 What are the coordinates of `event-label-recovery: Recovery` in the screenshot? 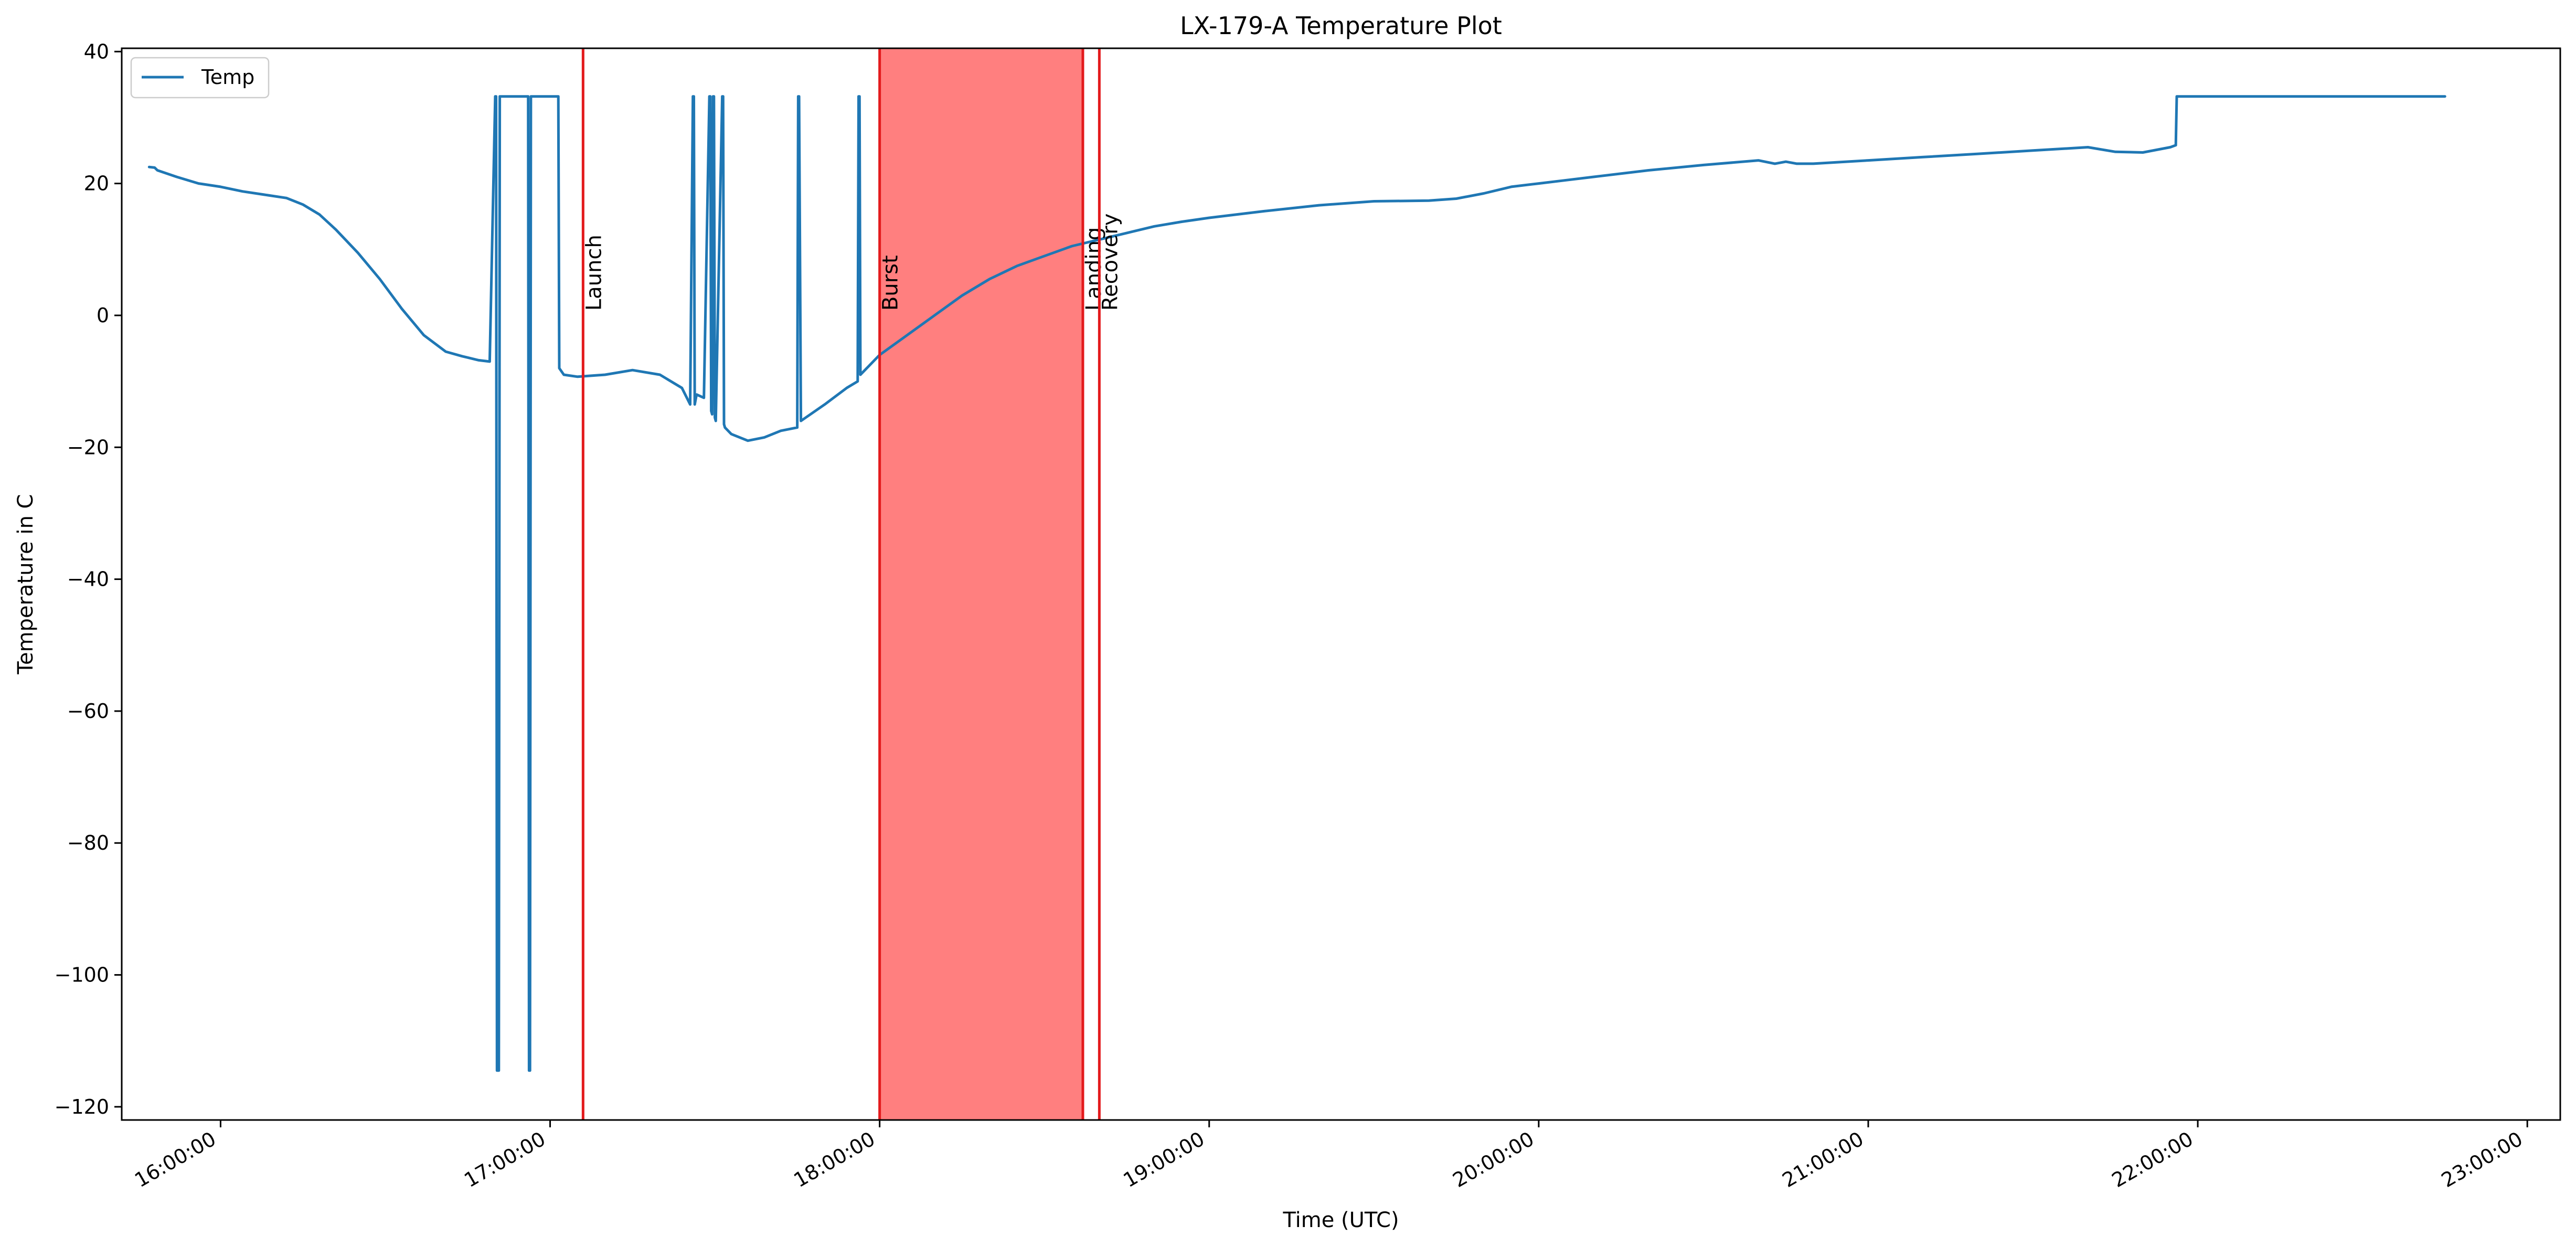 It's located at (1110, 262).